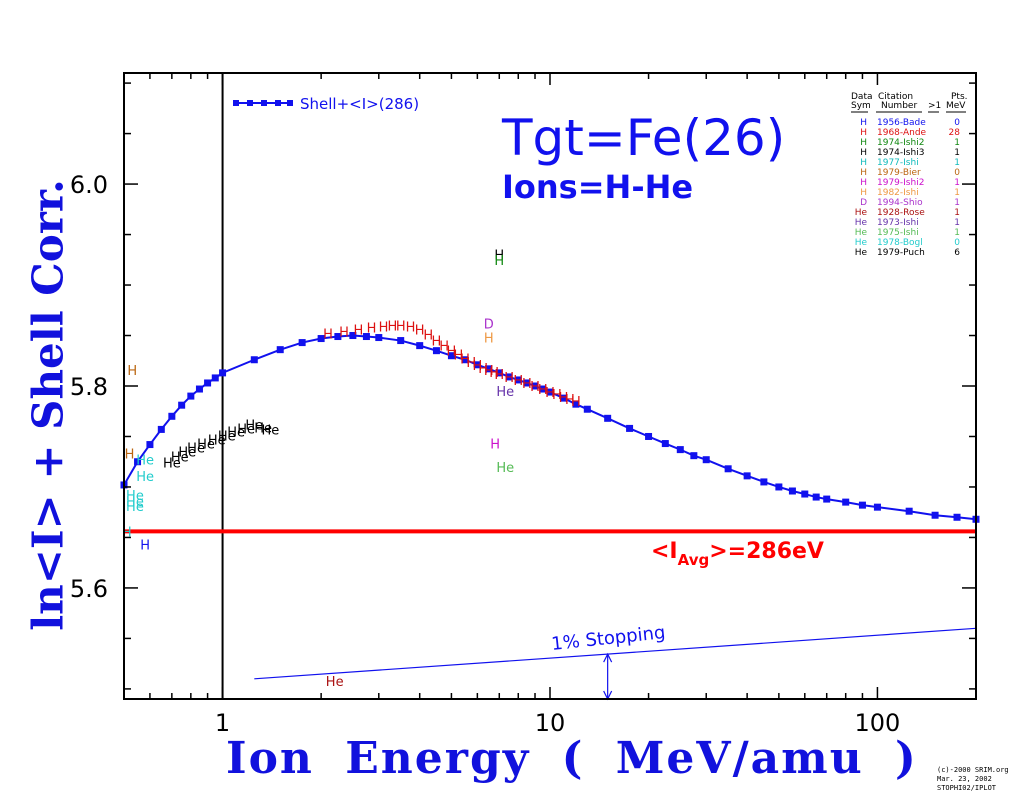 The image size is (1023, 799). Describe the element at coordinates (222, 723) in the screenshot. I see `x-tick-label: 1` at that location.